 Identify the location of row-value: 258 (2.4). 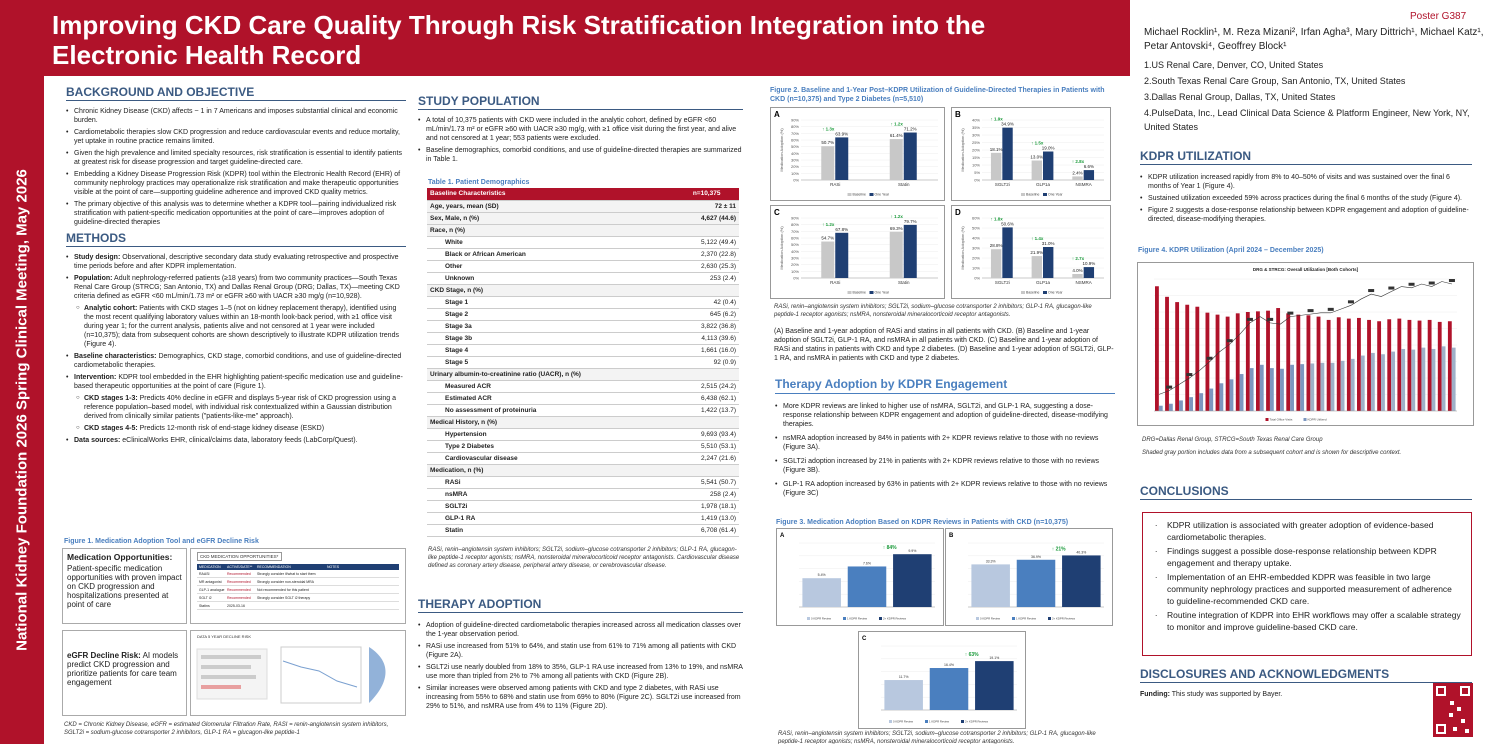
(706, 494).